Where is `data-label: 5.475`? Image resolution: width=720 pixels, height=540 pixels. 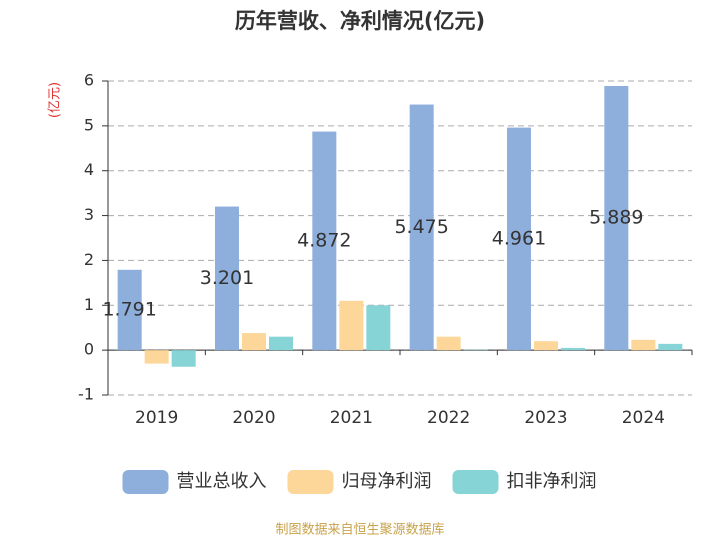 data-label: 5.475 is located at coordinates (421, 227).